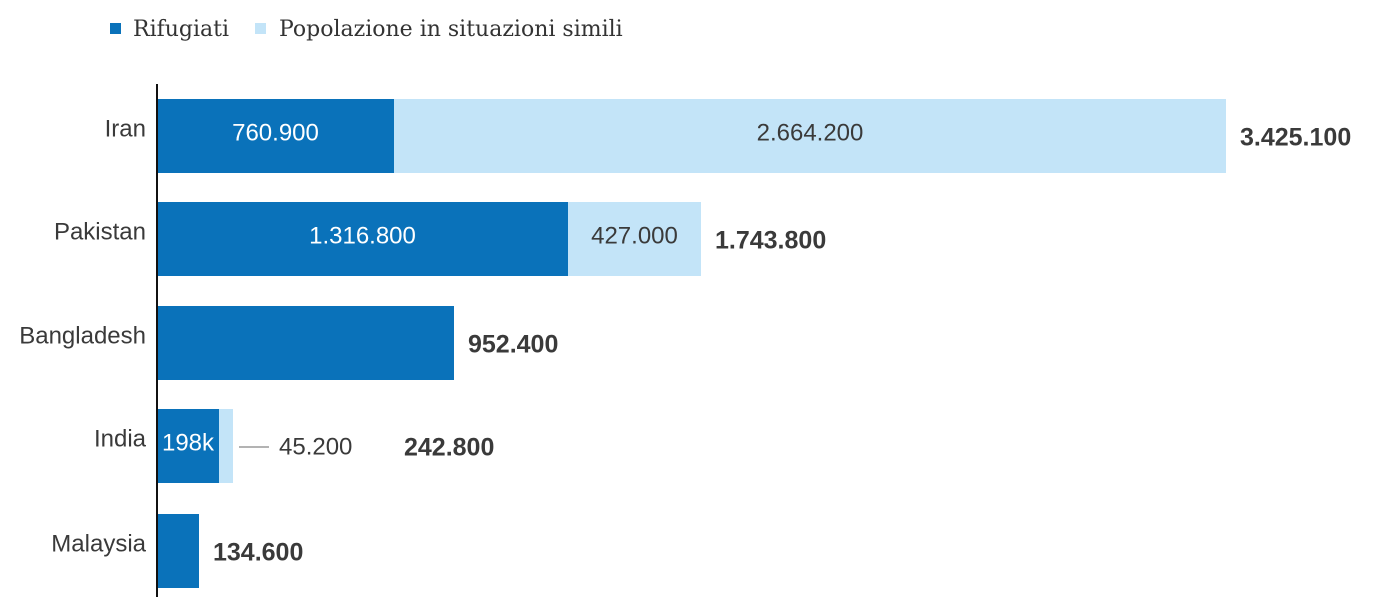 Image resolution: width=1378 pixels, height=597 pixels. What do you see at coordinates (275, 132) in the screenshot?
I see `data-label-rifugiati-iran: 760.900` at bounding box center [275, 132].